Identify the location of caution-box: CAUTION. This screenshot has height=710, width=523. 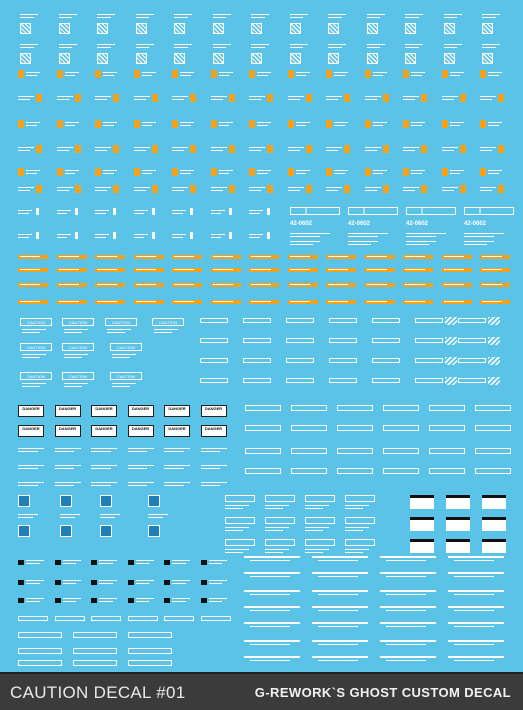
(168, 322).